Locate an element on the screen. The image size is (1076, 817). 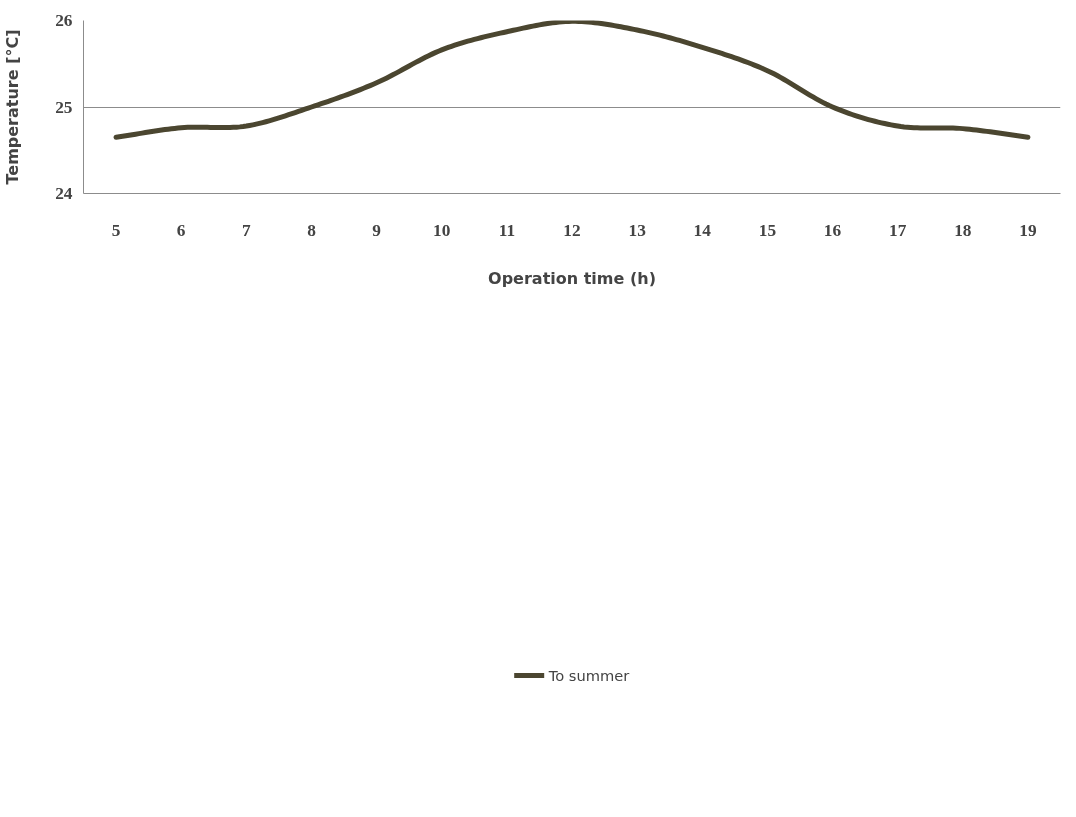
x-tick-label: 6 is located at coordinates (181, 230).